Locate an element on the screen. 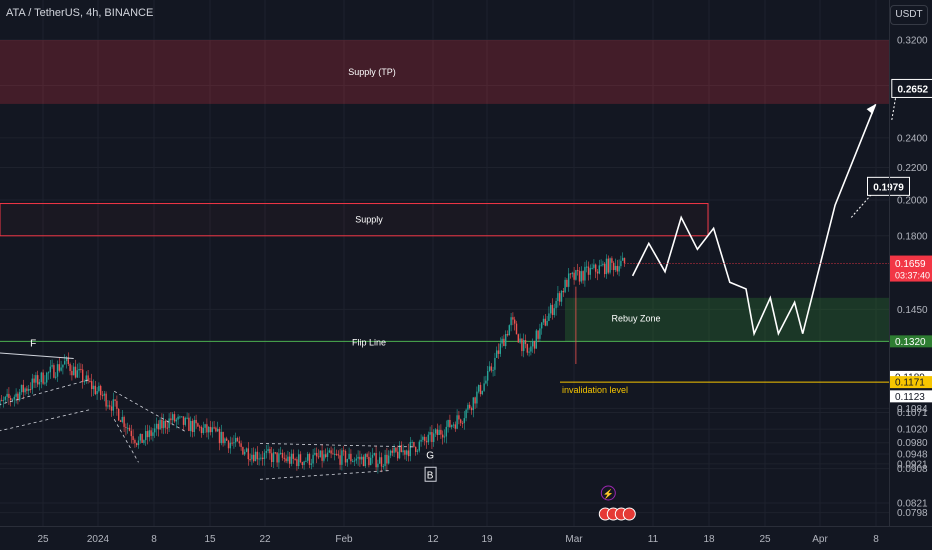  symbol-title: ATA / TetherUS, 4h, BINANCE is located at coordinates (80, 13).